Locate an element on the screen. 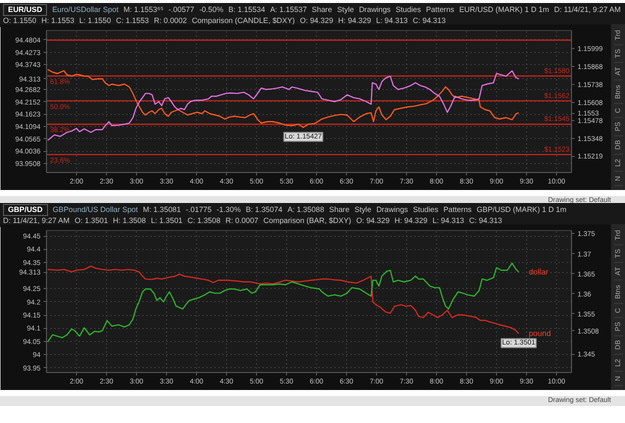  series-label: dollar is located at coordinates (538, 272).